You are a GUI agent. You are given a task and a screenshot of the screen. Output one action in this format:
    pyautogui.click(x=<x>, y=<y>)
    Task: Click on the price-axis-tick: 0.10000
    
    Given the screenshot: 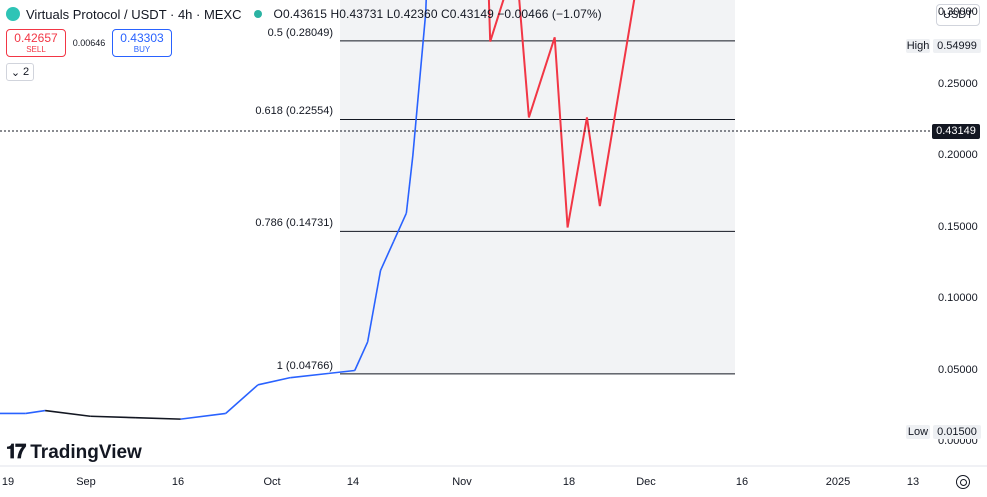 What is the action you would take?
    pyautogui.click(x=958, y=298)
    